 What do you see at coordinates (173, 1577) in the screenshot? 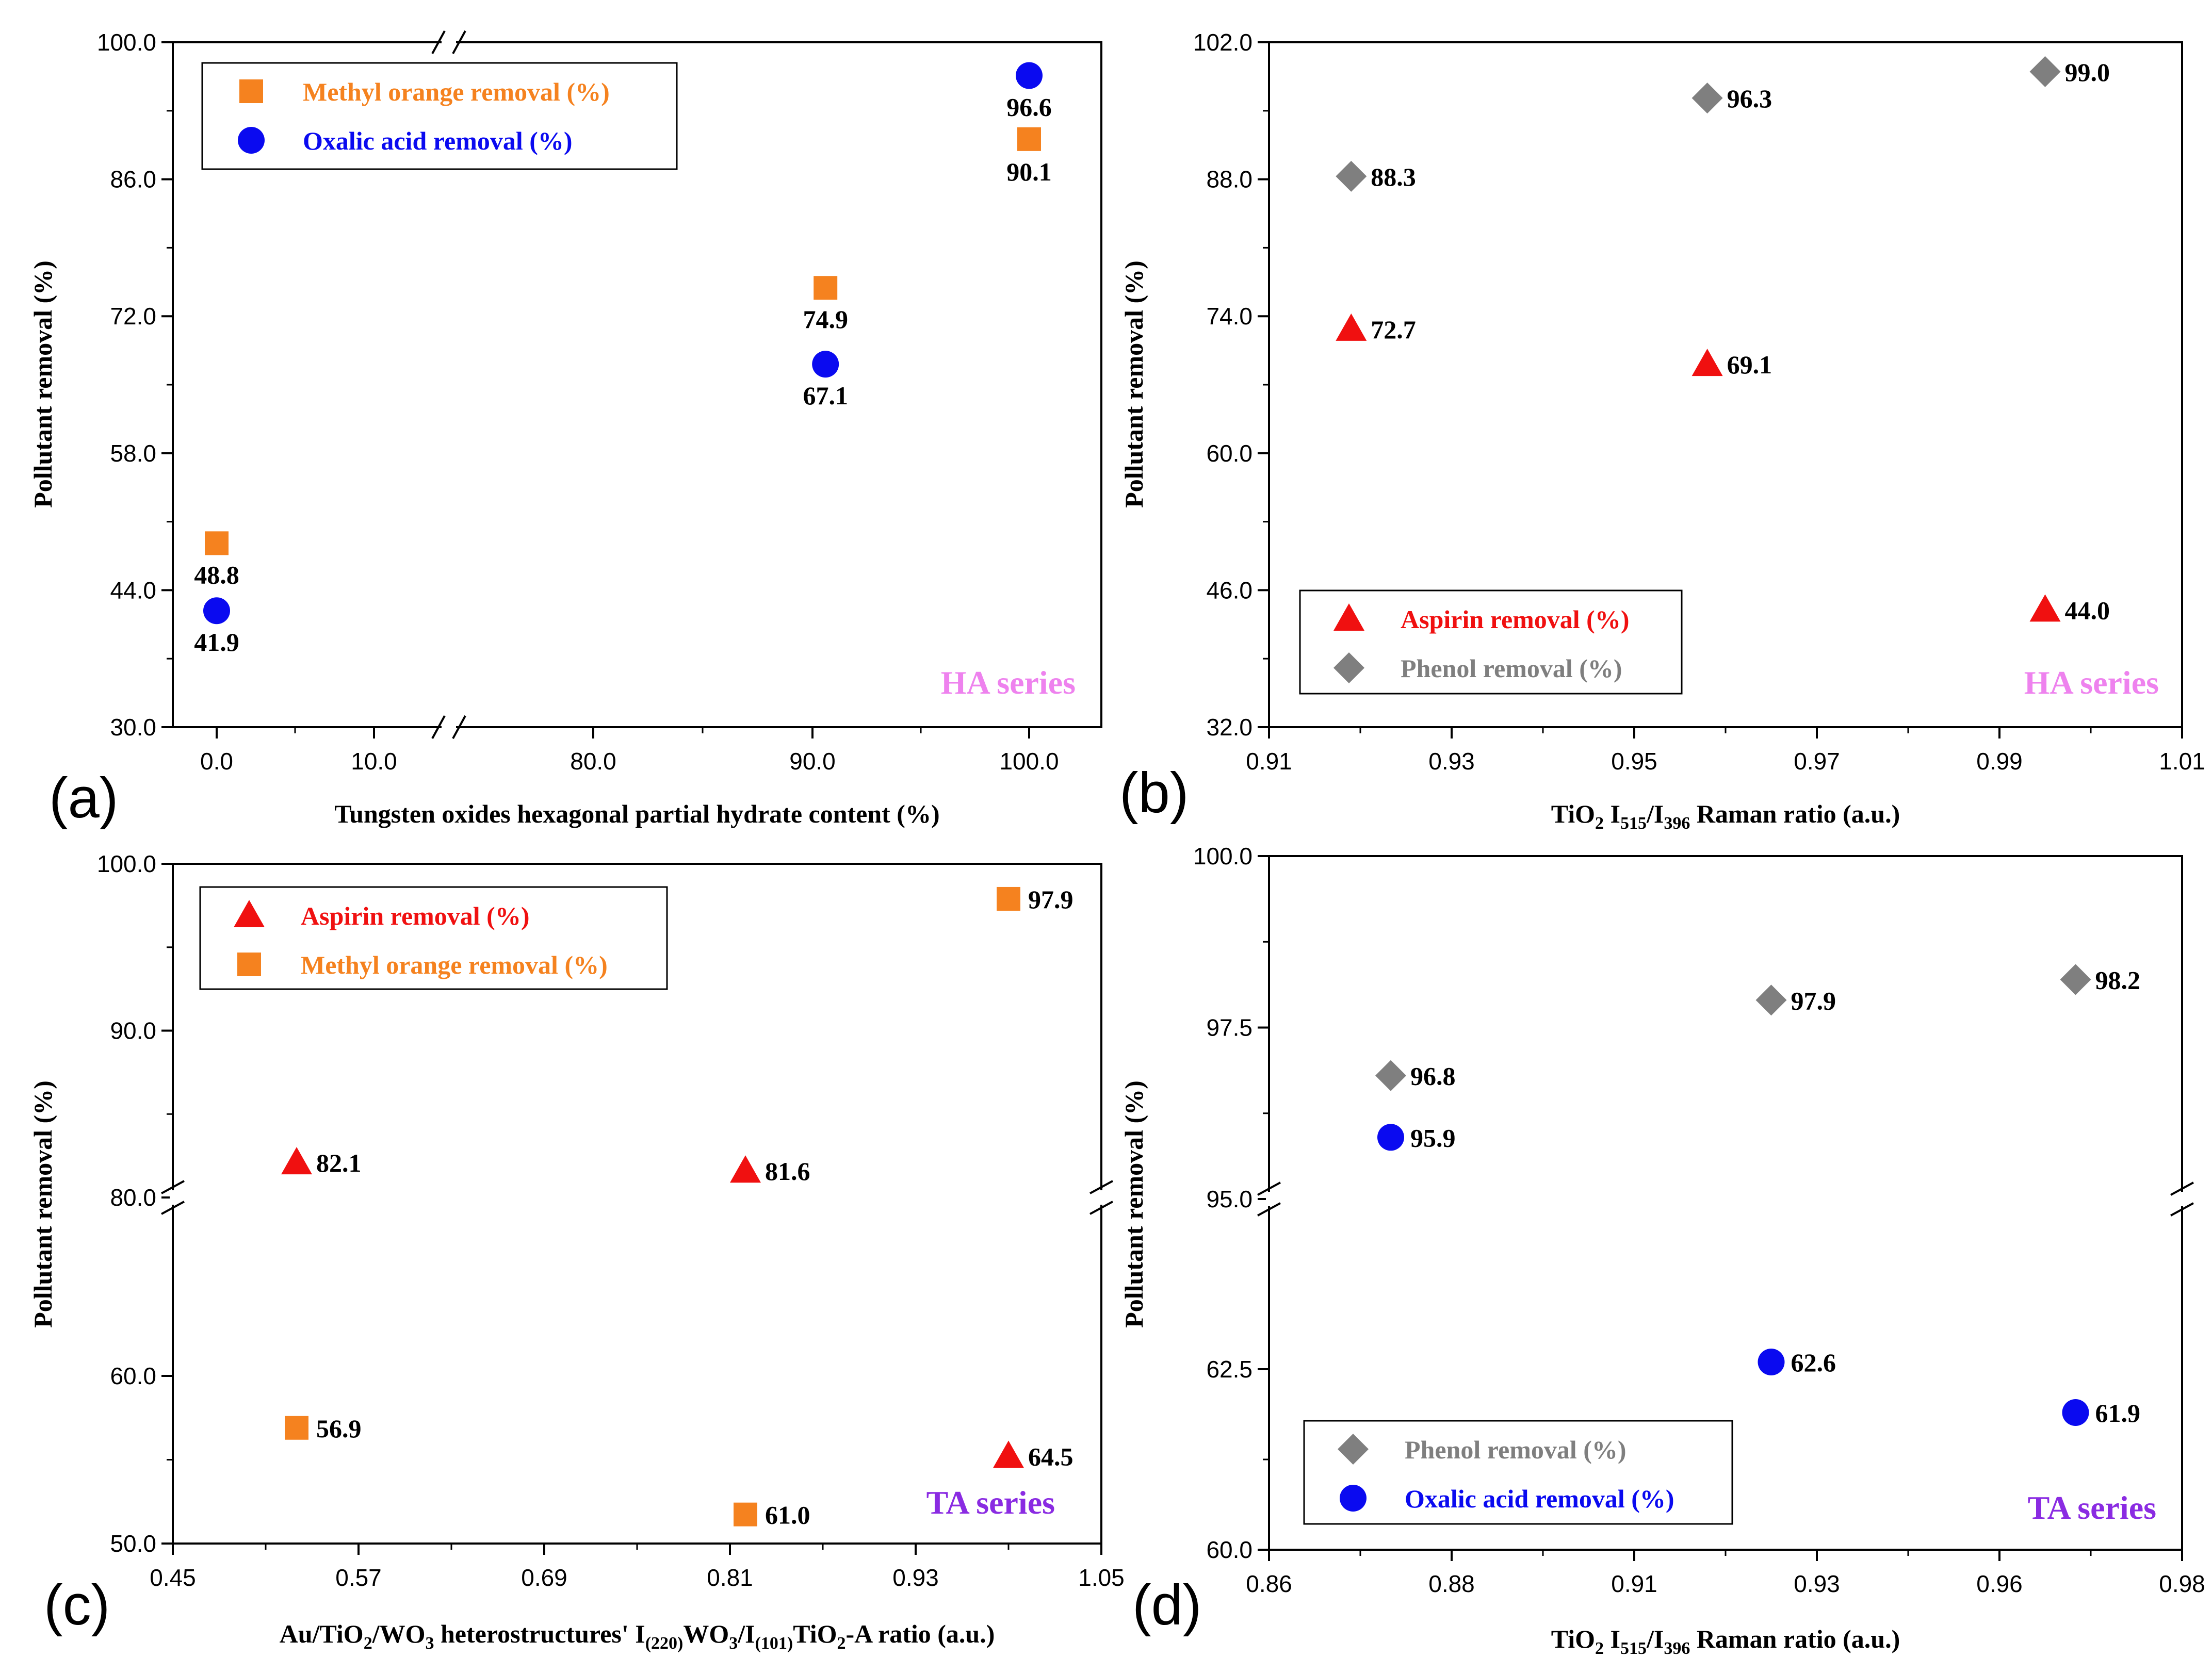
I see `x-tick-label: 0.45` at bounding box center [173, 1577].